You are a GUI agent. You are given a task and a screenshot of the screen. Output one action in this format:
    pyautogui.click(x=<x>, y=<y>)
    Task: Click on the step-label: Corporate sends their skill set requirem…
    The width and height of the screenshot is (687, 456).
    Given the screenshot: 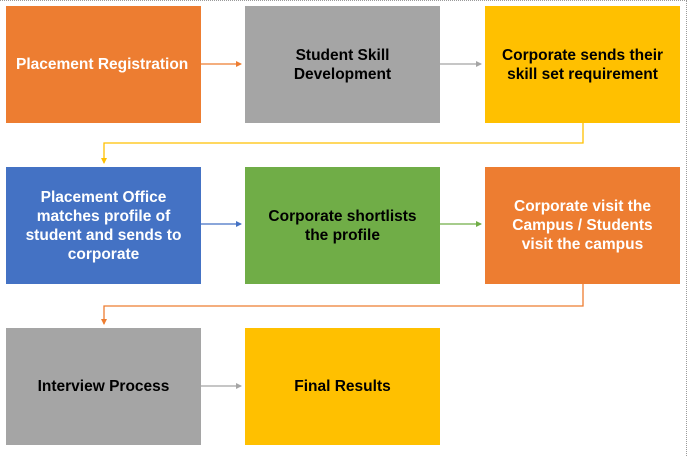 What is the action you would take?
    pyautogui.click(x=582, y=64)
    